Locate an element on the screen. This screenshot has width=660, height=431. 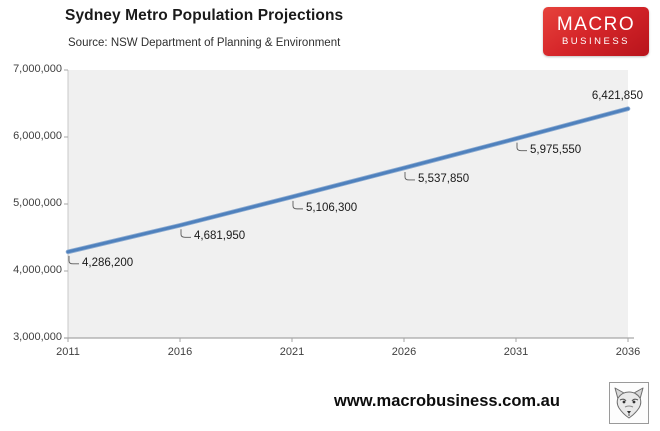
footer-url: www.macrobusiness.com.au is located at coordinates (447, 401).